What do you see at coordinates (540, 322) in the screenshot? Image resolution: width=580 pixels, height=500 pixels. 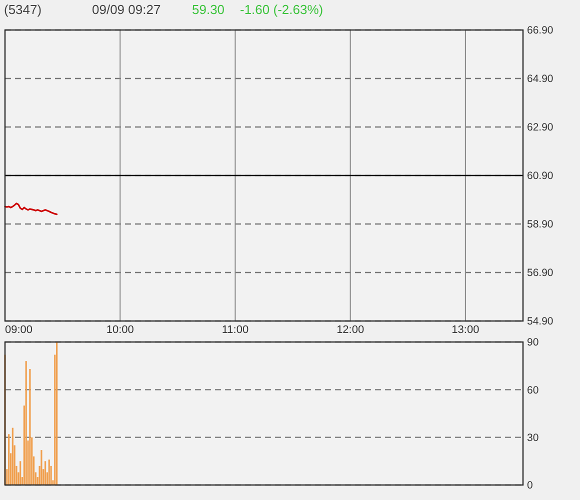 I see `y-tick-label: 54.90` at bounding box center [540, 322].